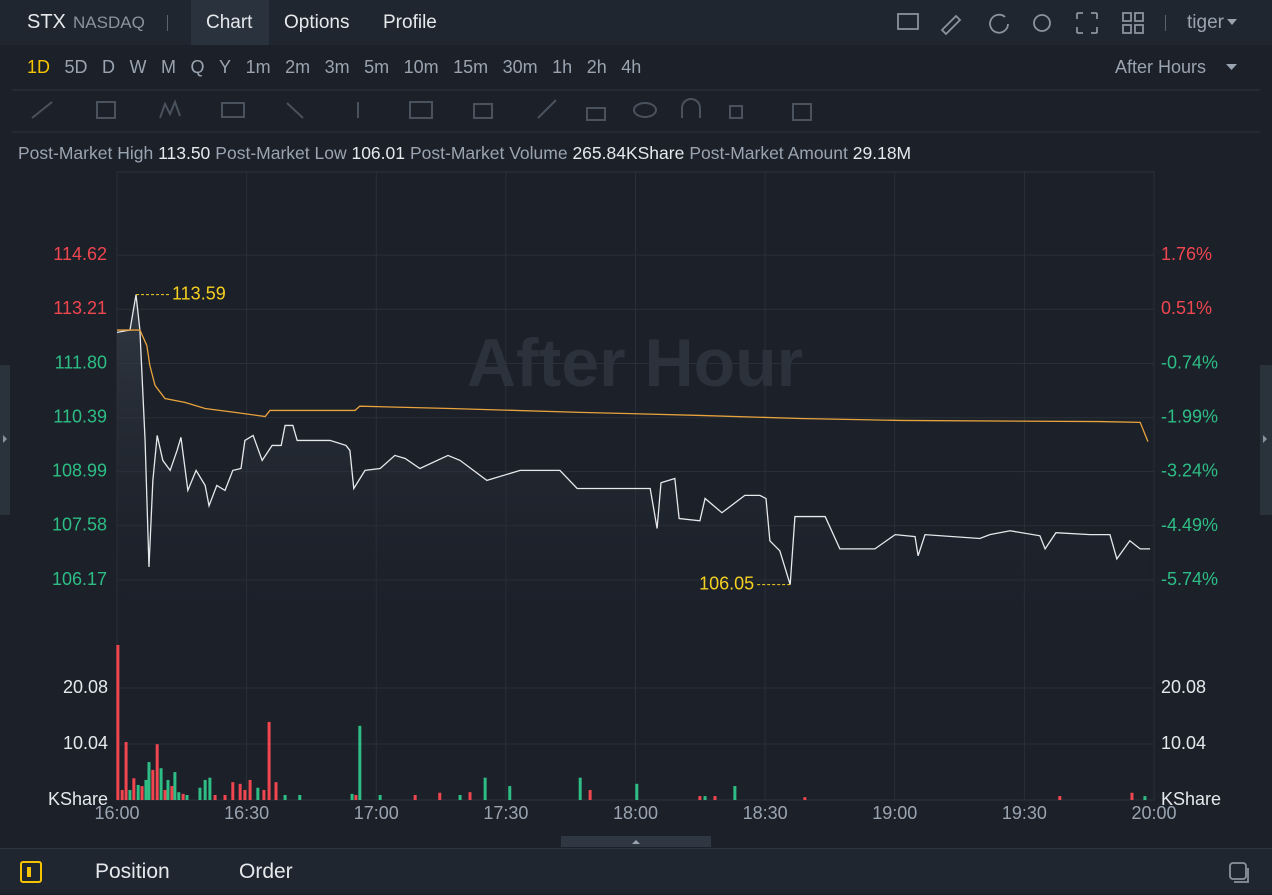  What do you see at coordinates (471, 67) in the screenshot?
I see `period: 15m` at bounding box center [471, 67].